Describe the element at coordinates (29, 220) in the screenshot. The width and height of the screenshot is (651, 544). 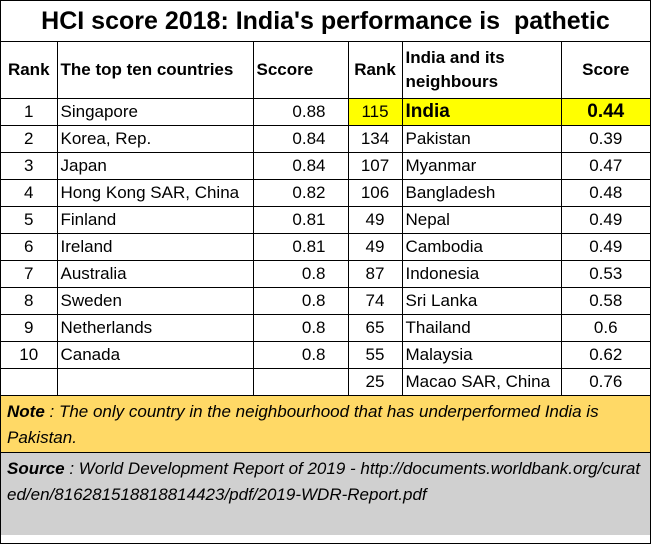
I see `top-rank-cell: 5` at that location.